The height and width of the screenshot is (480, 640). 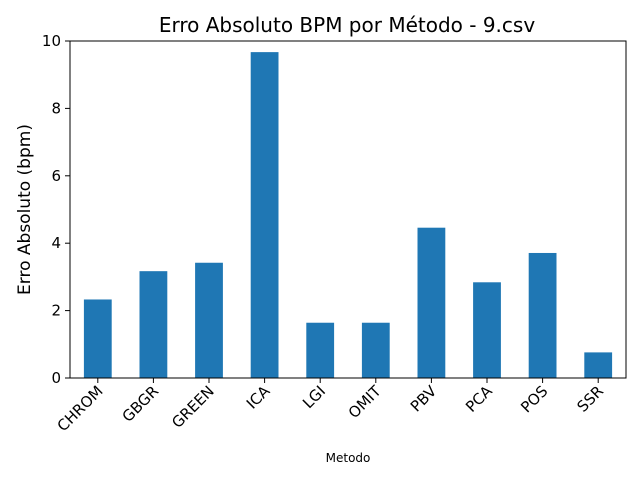 What do you see at coordinates (365, 402) in the screenshot?
I see `x-tick-label: OMIT` at bounding box center [365, 402].